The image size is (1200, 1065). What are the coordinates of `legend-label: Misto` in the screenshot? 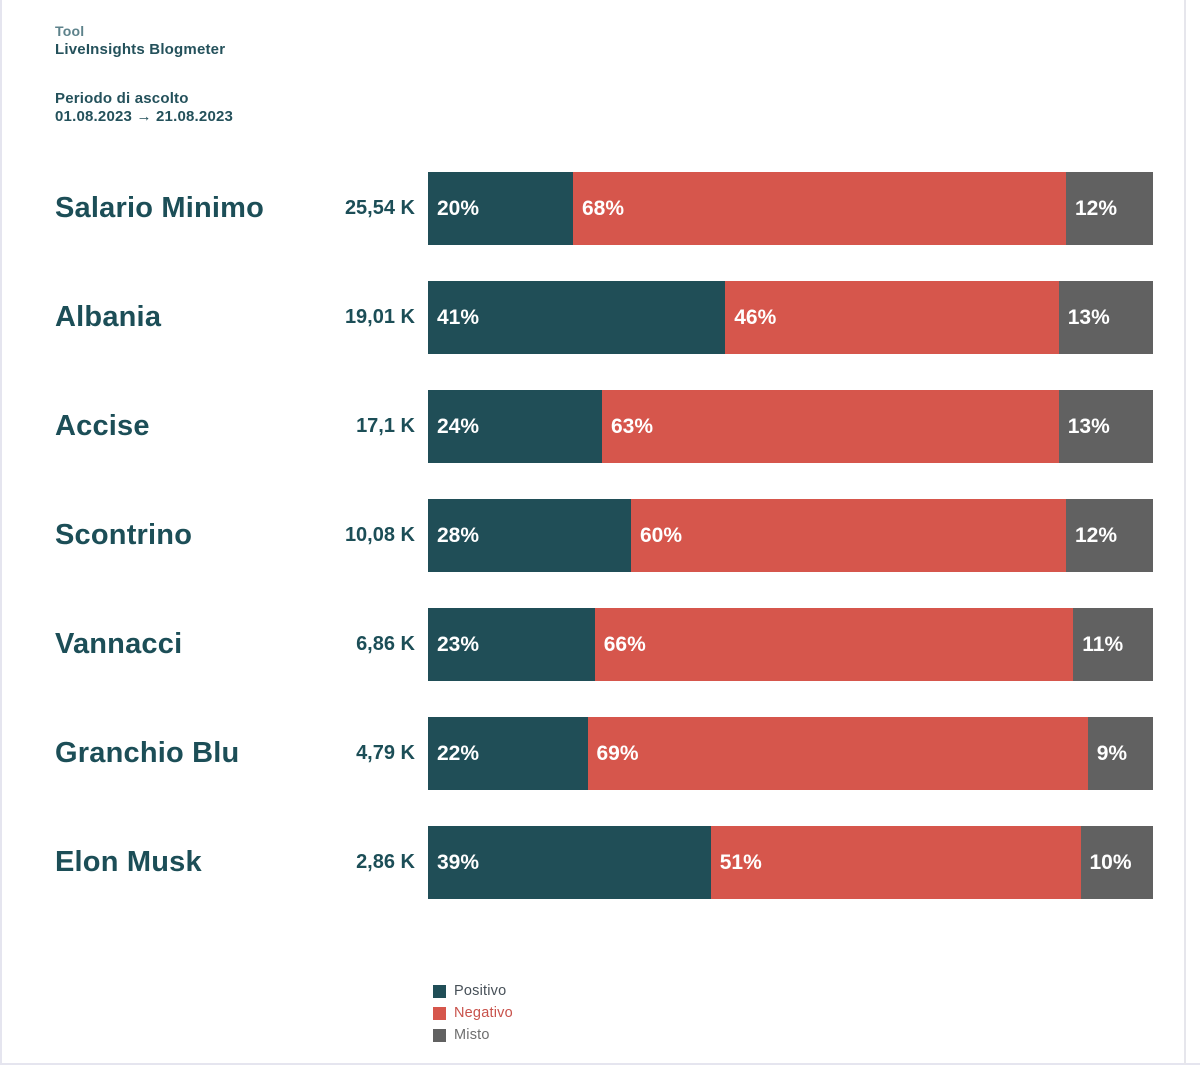 It's located at (472, 1035).